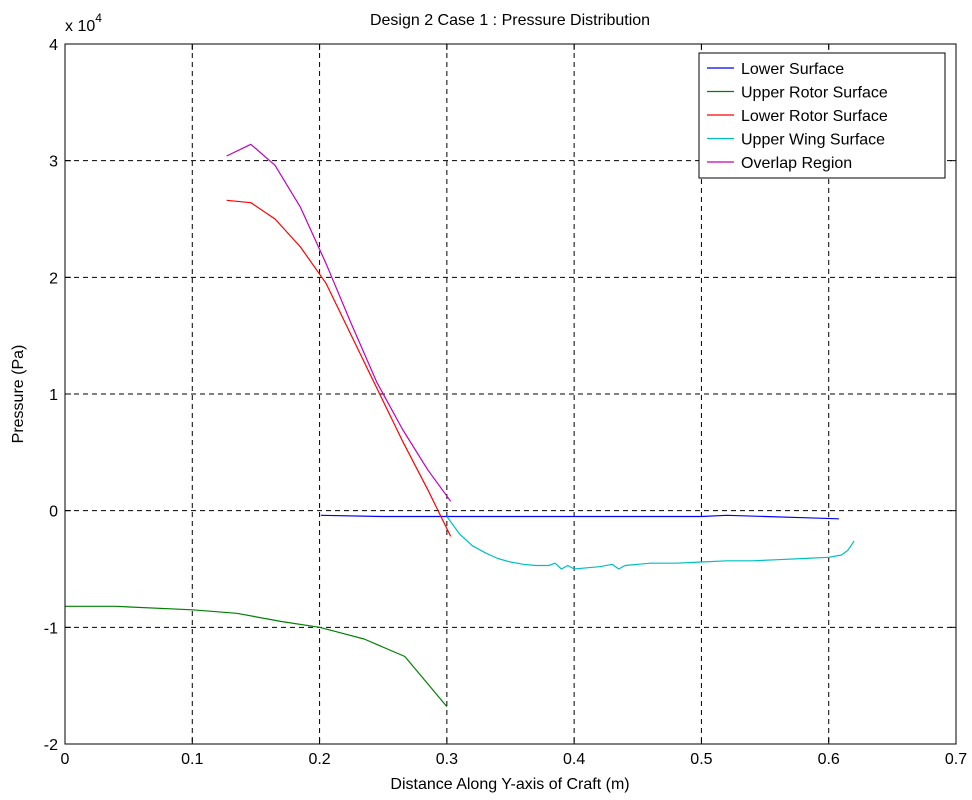 This screenshot has width=972, height=800. What do you see at coordinates (447, 759) in the screenshot?
I see `x-tick-label: 0.3` at bounding box center [447, 759].